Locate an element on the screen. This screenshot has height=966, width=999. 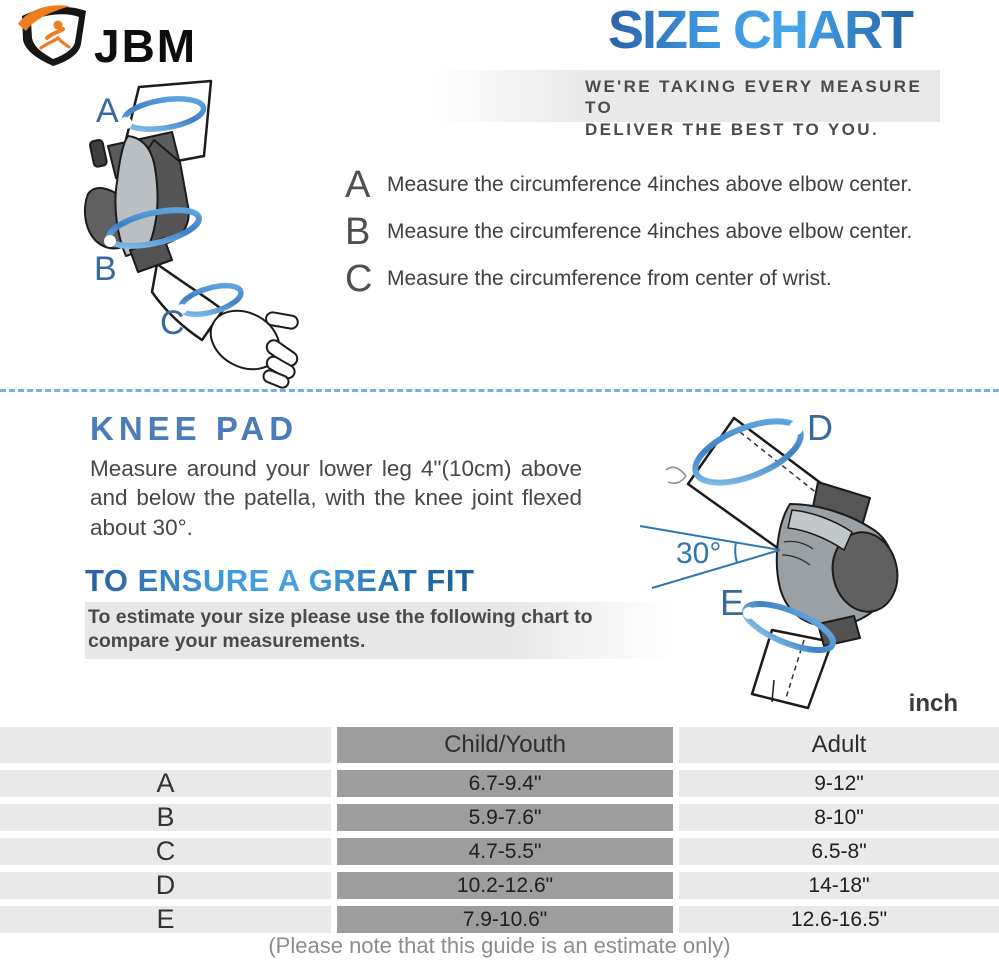
table-cell-child: 10.2-12.6" is located at coordinates (505, 885).